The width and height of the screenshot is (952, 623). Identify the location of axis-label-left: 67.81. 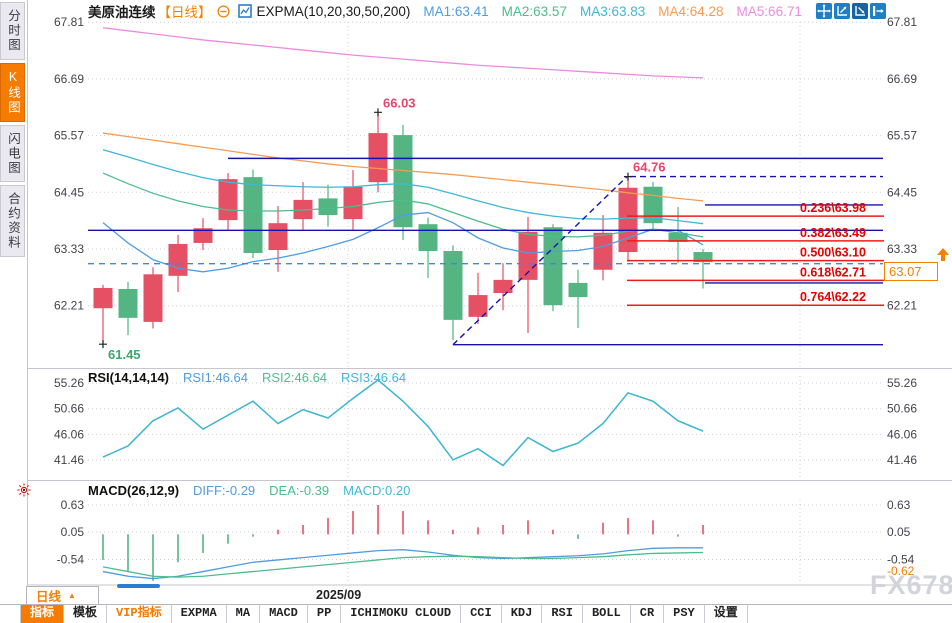
(69, 22).